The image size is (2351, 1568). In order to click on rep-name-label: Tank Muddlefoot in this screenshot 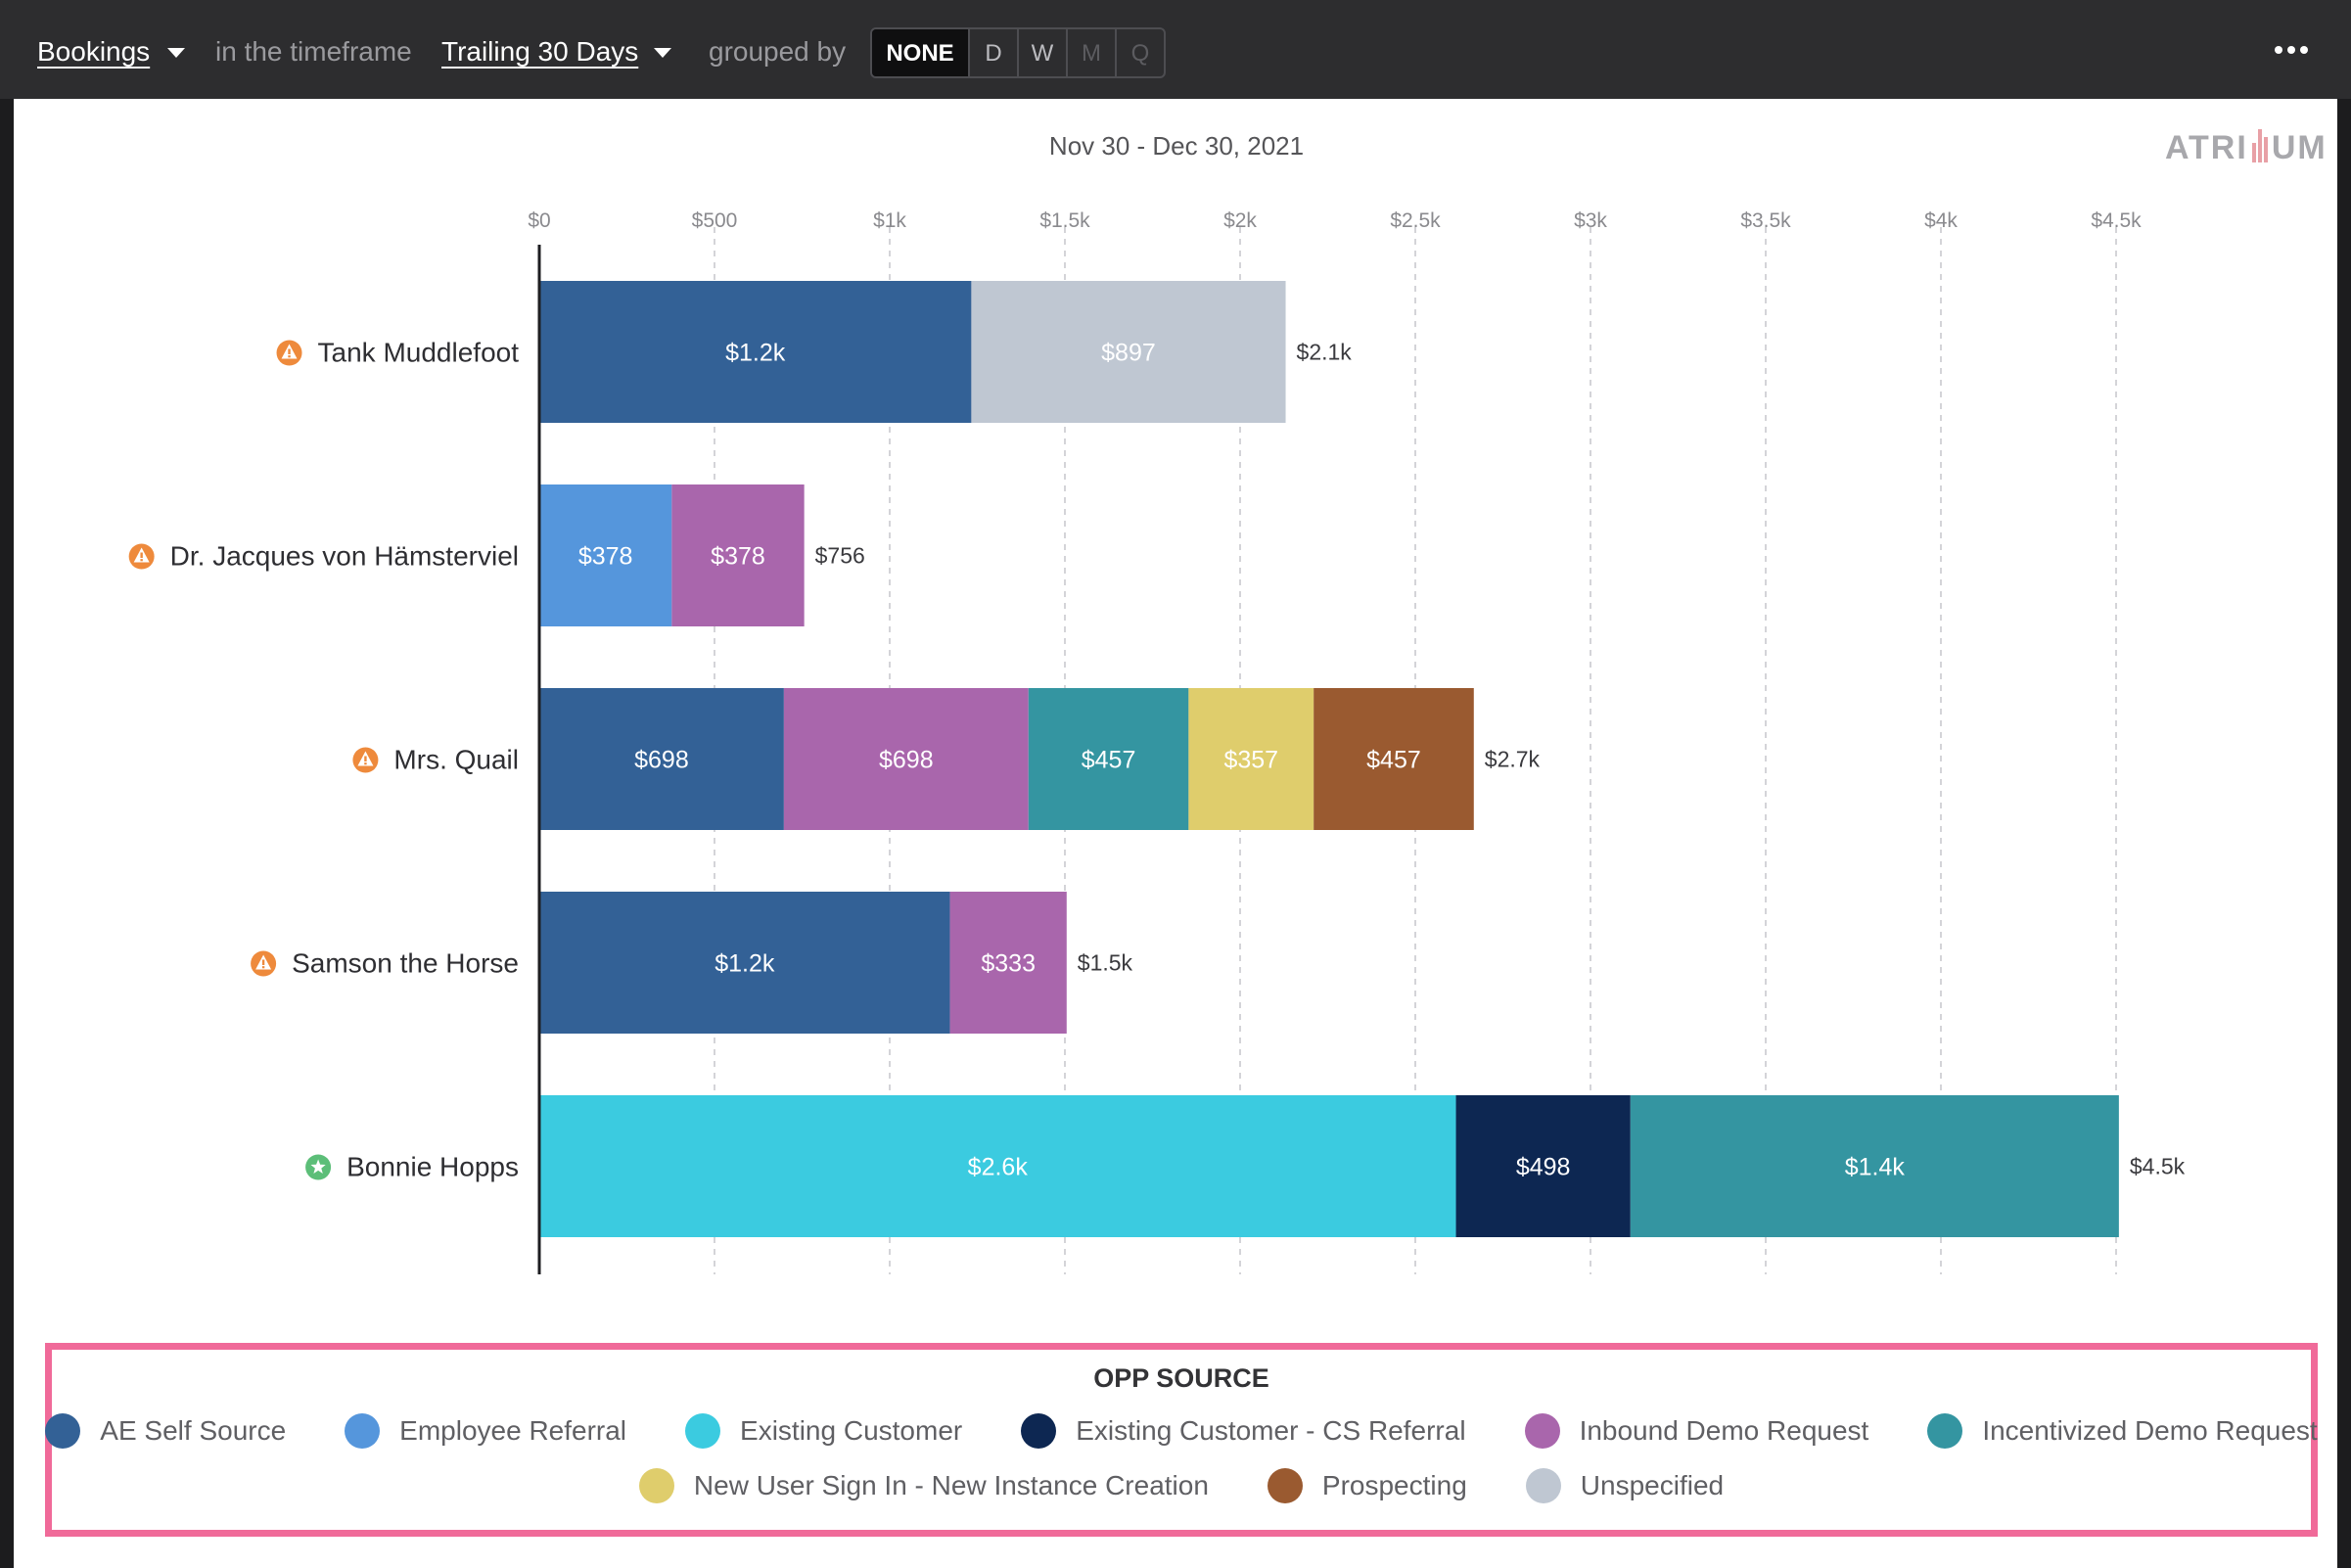, I will do `click(419, 353)`.